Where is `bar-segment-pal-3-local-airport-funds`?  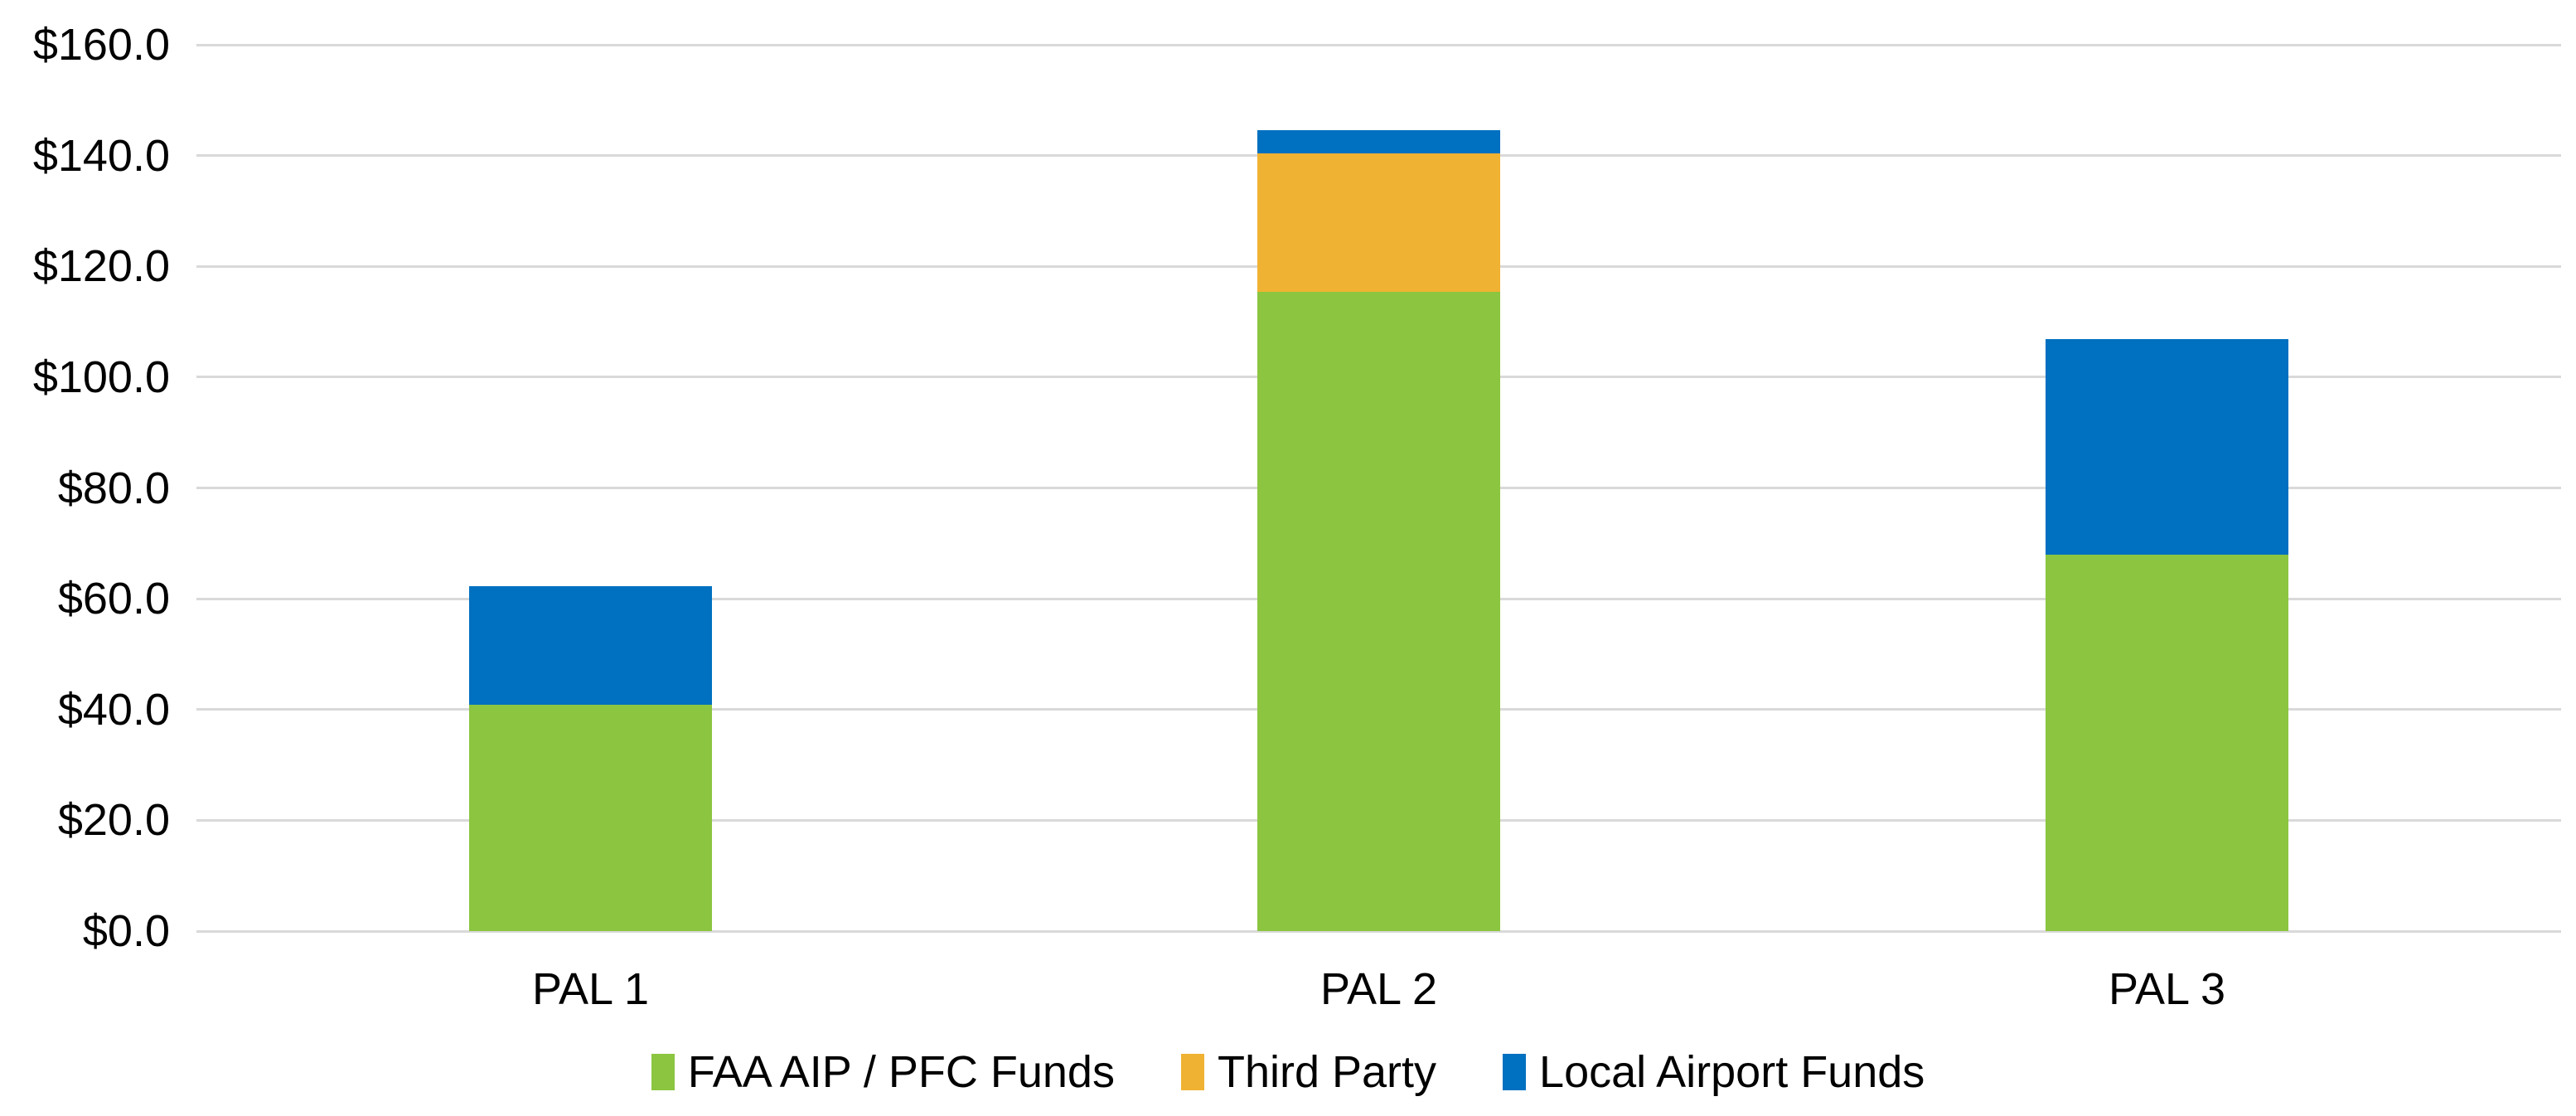
bar-segment-pal-3-local-airport-funds is located at coordinates (2167, 447).